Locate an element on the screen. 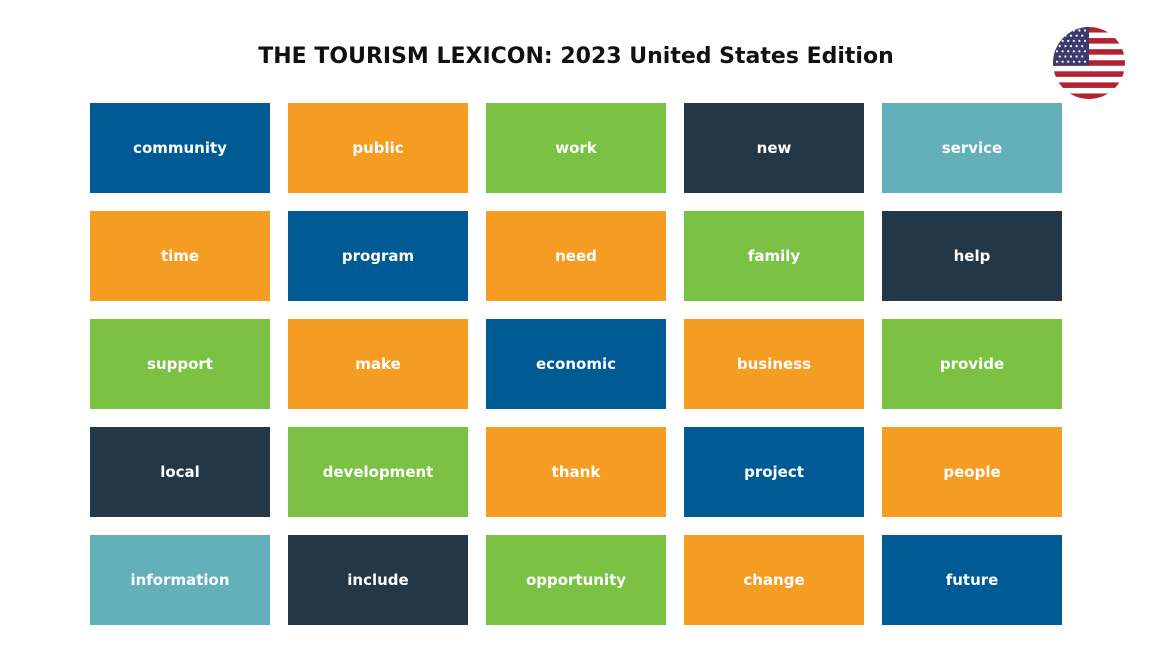  word-tile: work is located at coordinates (576, 148).